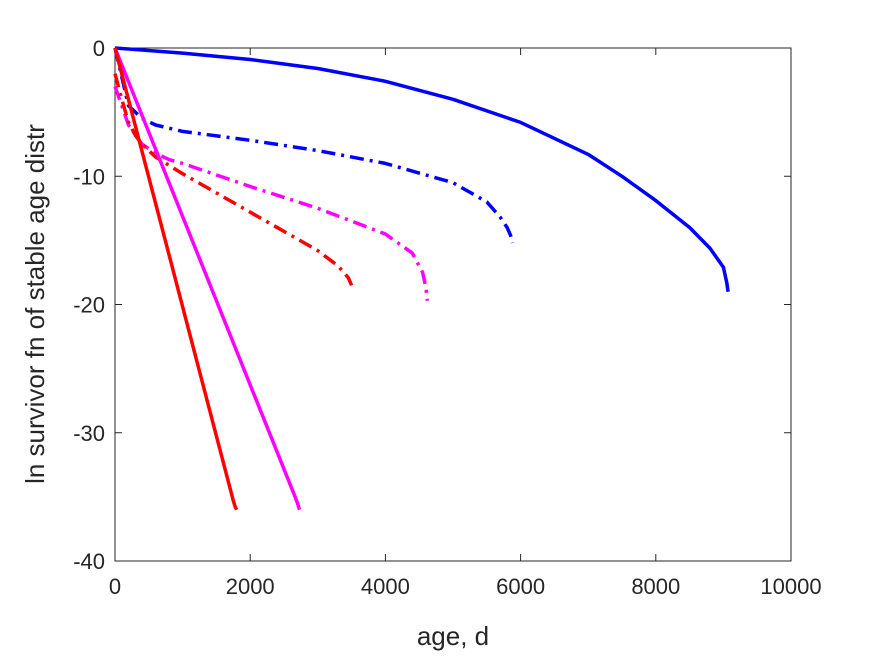 The height and width of the screenshot is (656, 875). Describe the element at coordinates (35, 304) in the screenshot. I see `y-axis-label: ln survivor fn of stable age distr` at that location.